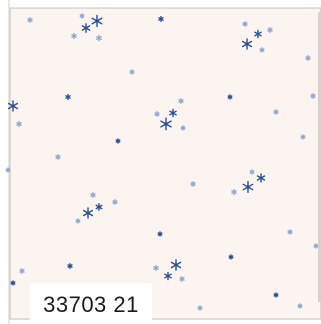 The image size is (321, 324). Describe the element at coordinates (319, 157) in the screenshot. I see `swatch-edge-shadow` at that location.